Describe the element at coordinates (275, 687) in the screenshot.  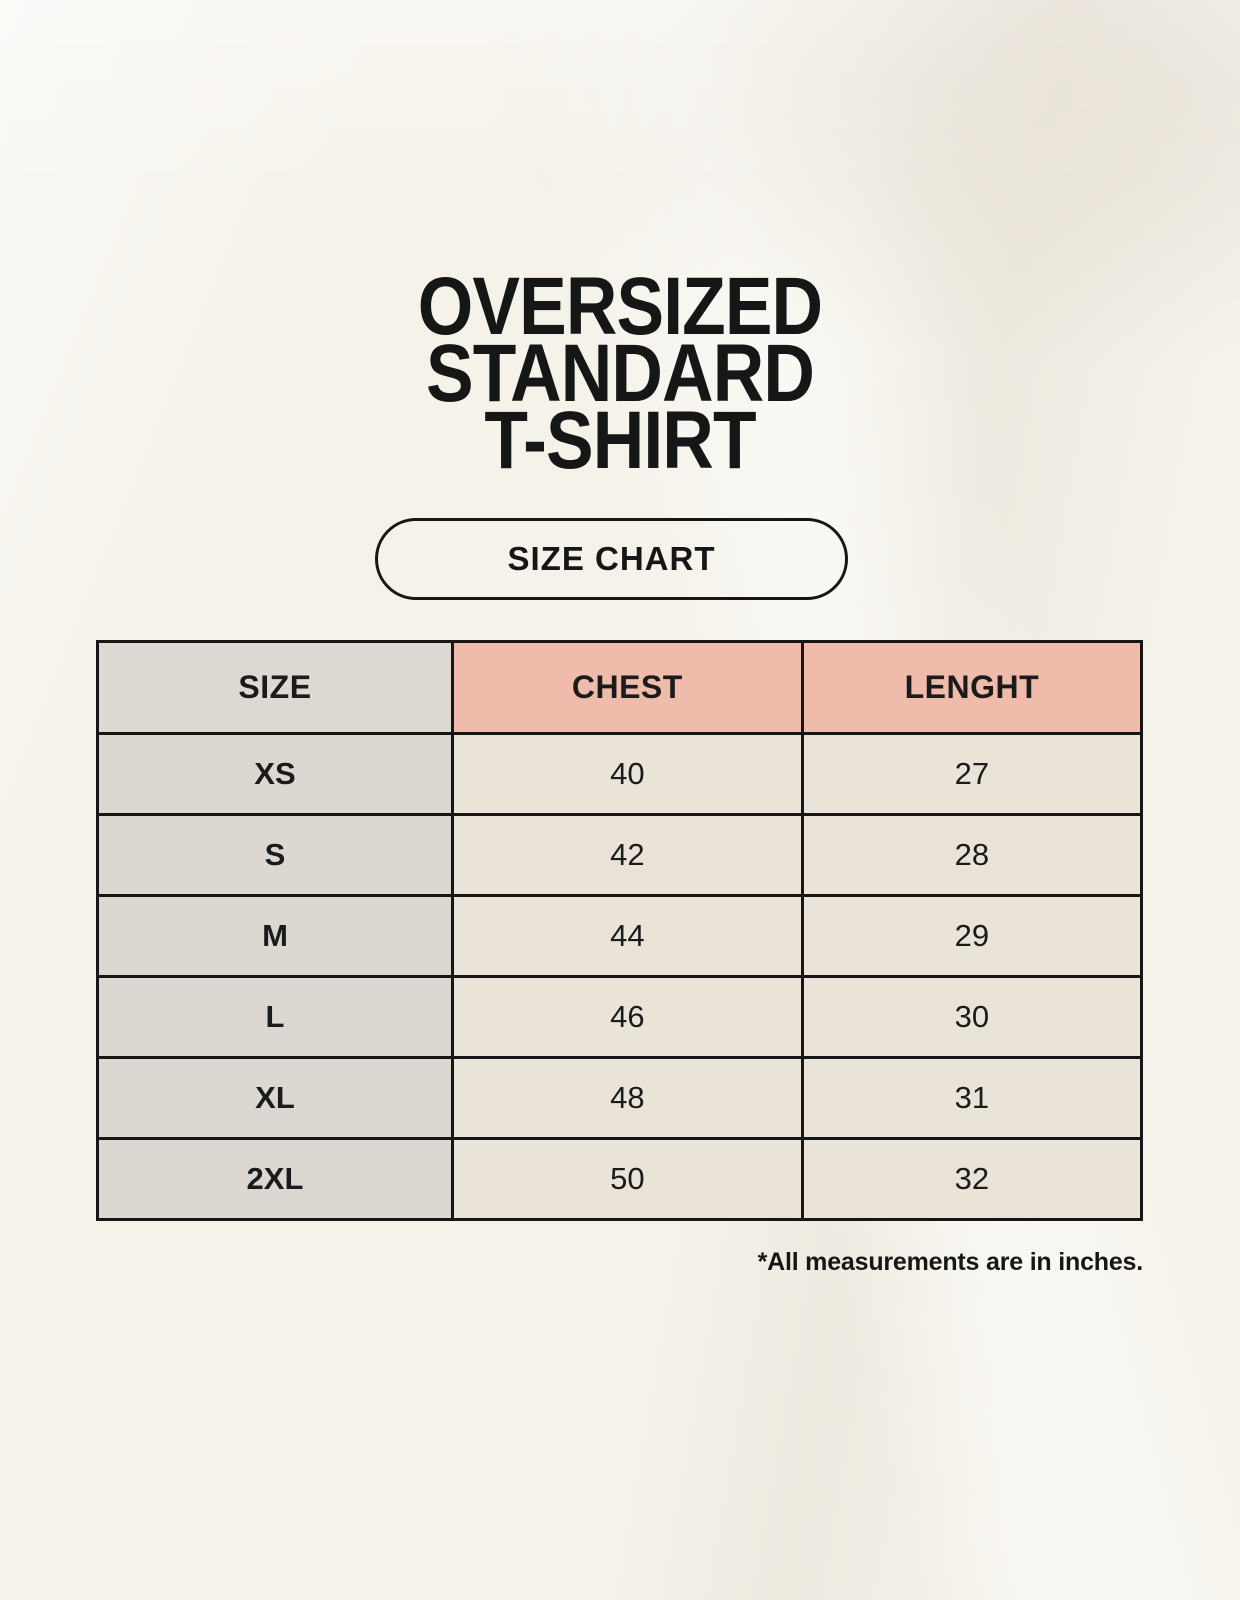
I see `header-size: SIZE` at that location.